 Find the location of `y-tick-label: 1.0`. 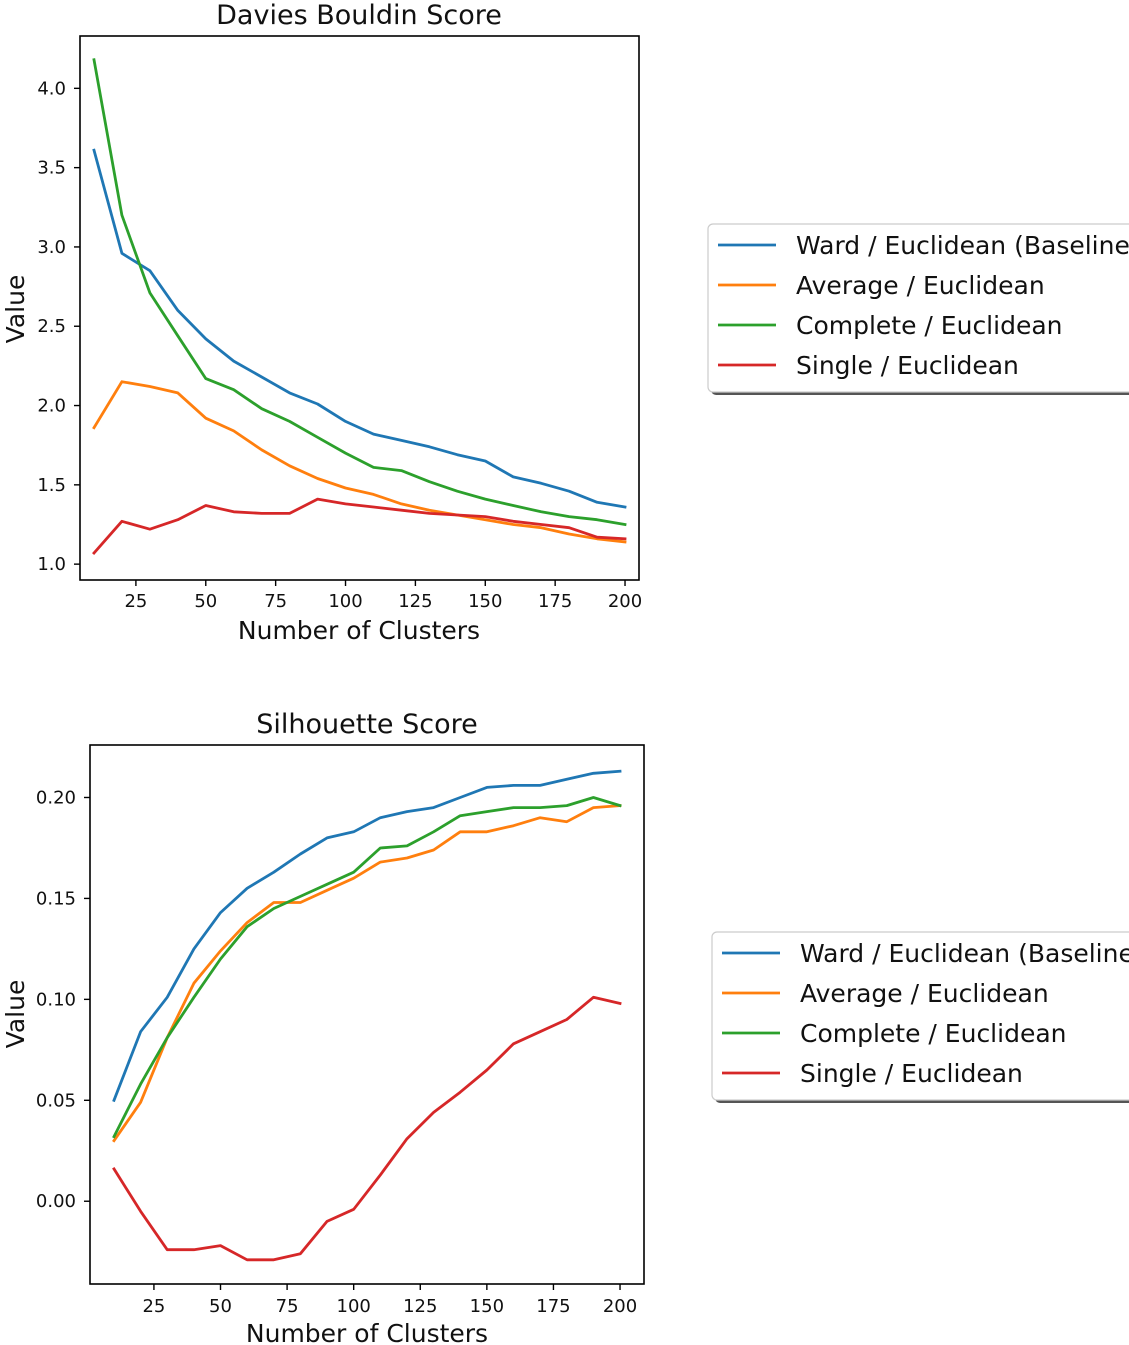

y-tick-label: 1.0 is located at coordinates (51, 564).